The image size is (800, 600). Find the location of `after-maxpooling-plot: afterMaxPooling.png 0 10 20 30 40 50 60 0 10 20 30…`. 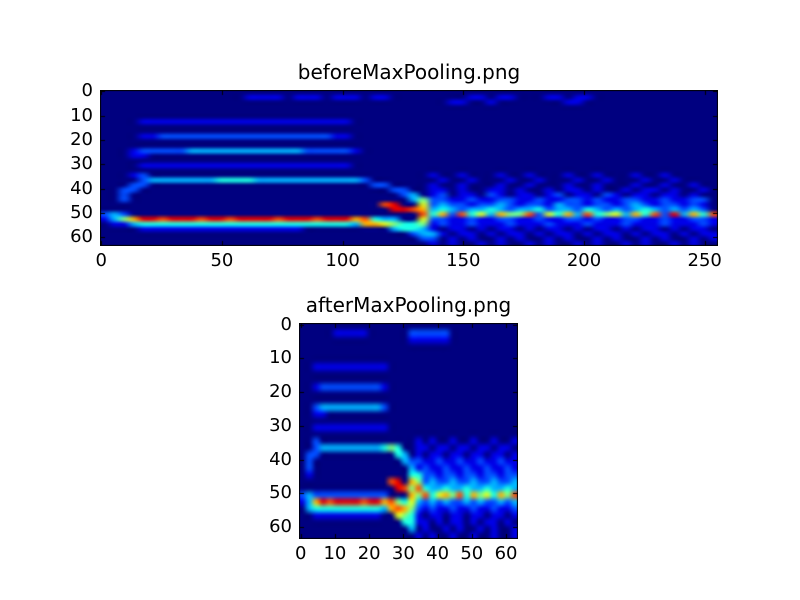

after-maxpooling-plot: afterMaxPooling.png 0 10 20 30 40 50 60 0 10 20 30… is located at coordinates (393, 428).